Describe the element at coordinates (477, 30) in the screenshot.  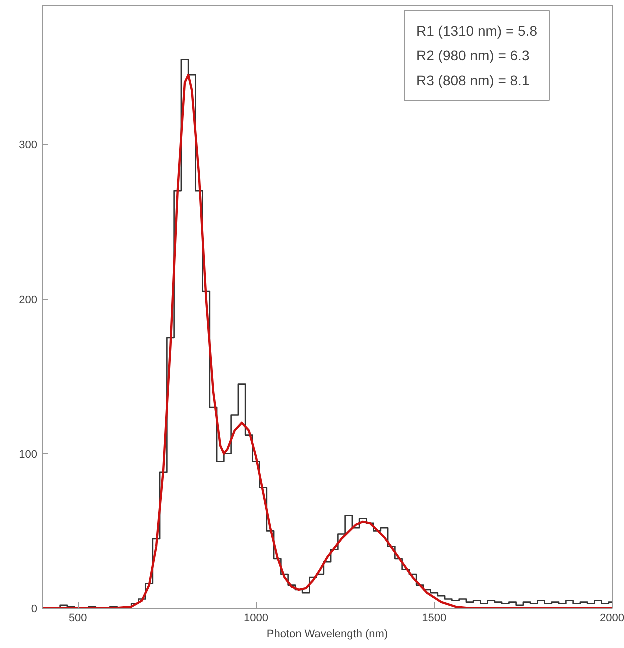
I see `annotation: R1 (1310 nm) = 5.8` at that location.